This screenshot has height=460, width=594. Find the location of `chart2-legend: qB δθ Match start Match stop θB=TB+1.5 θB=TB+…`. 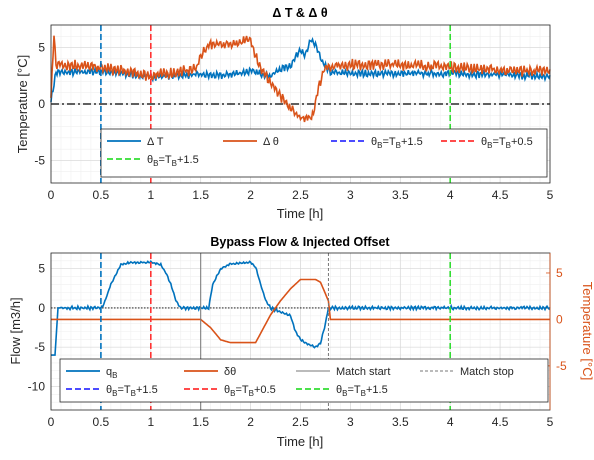

chart2-legend: qB δθ Match start Match stop θB=TB+1.5 θB=TB+… is located at coordinates (304, 380).